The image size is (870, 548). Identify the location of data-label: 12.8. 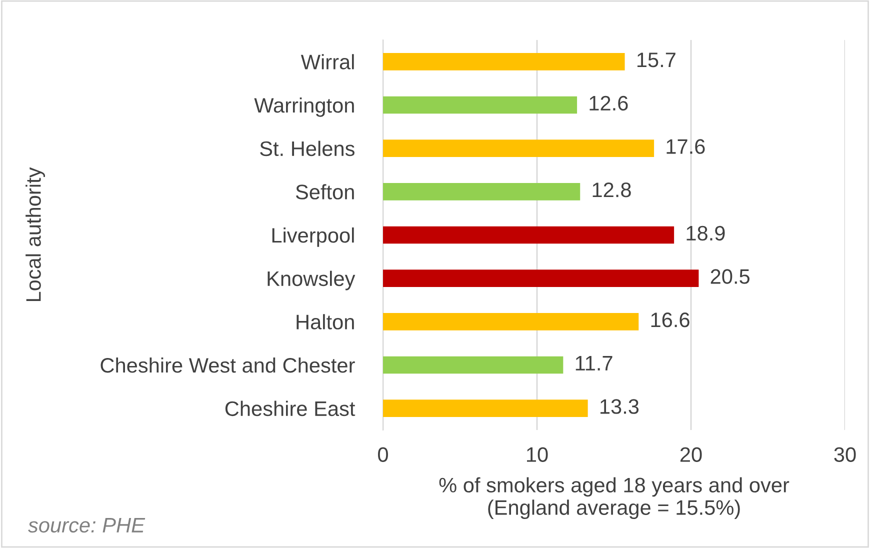
(611, 190).